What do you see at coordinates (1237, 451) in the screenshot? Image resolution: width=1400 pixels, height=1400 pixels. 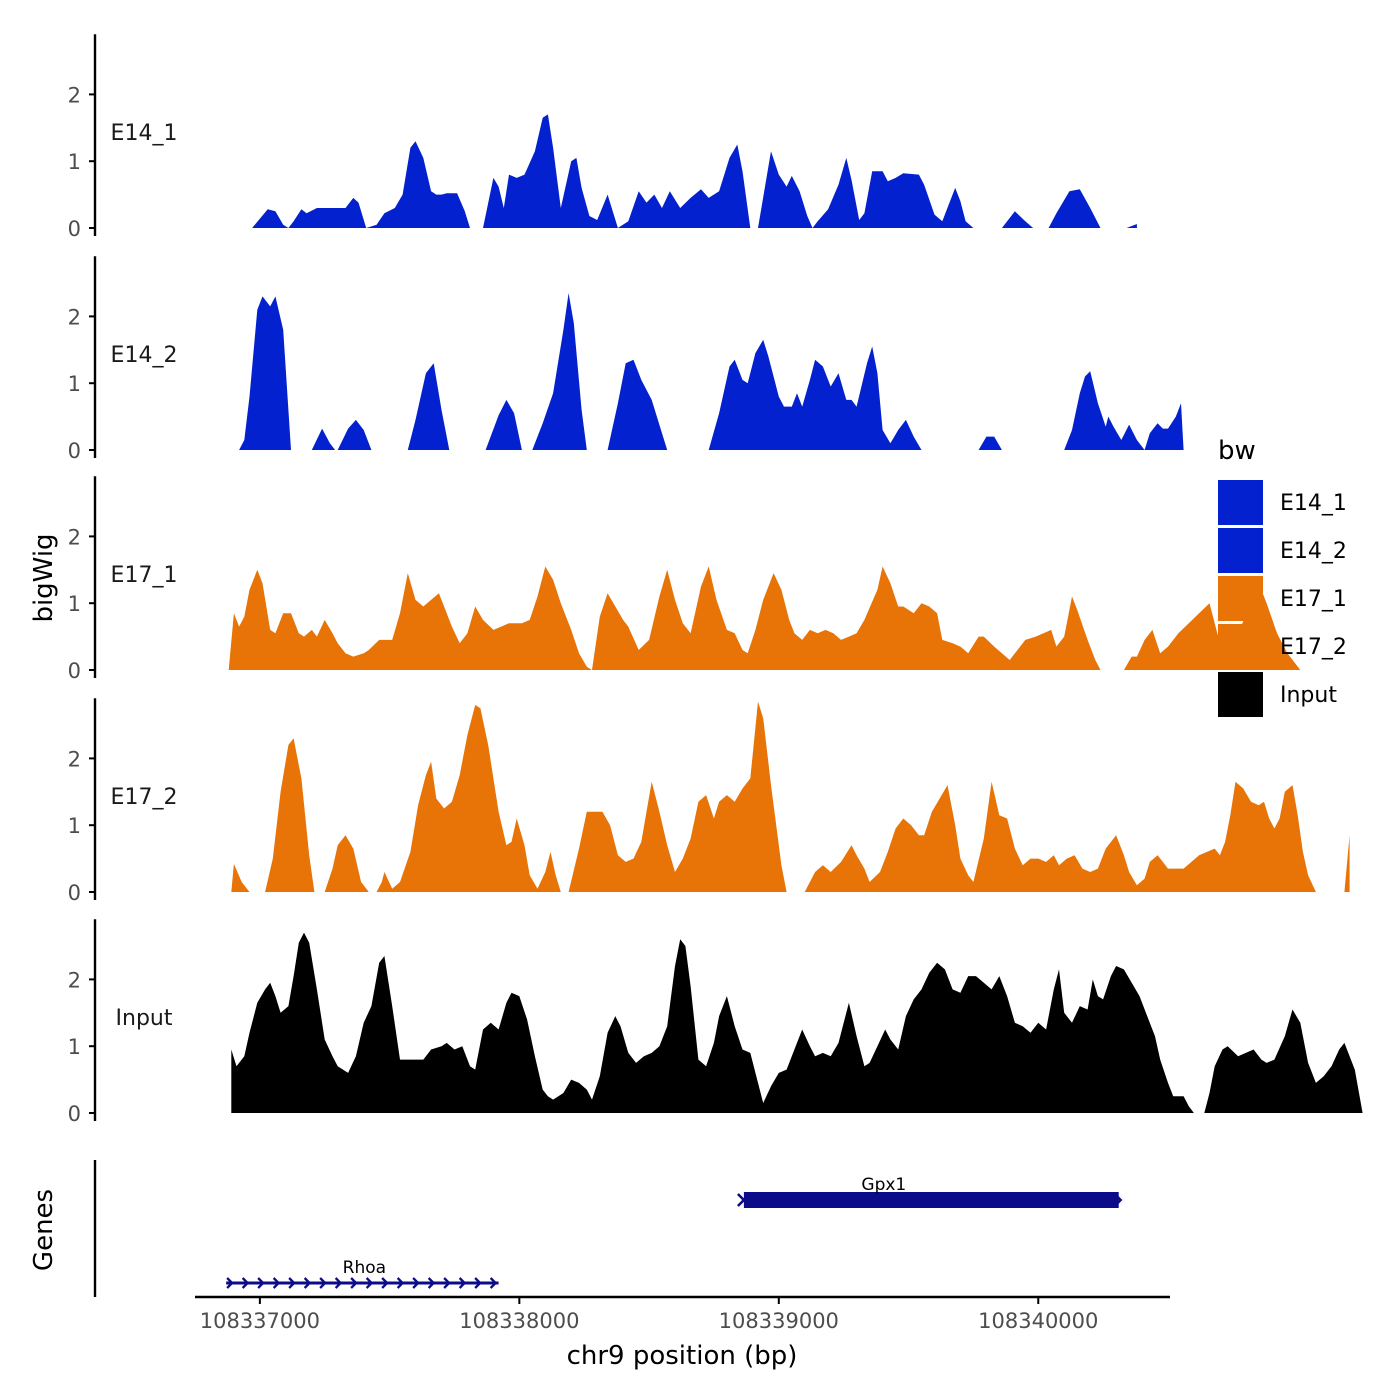 I see `legend-title: bw` at bounding box center [1237, 451].